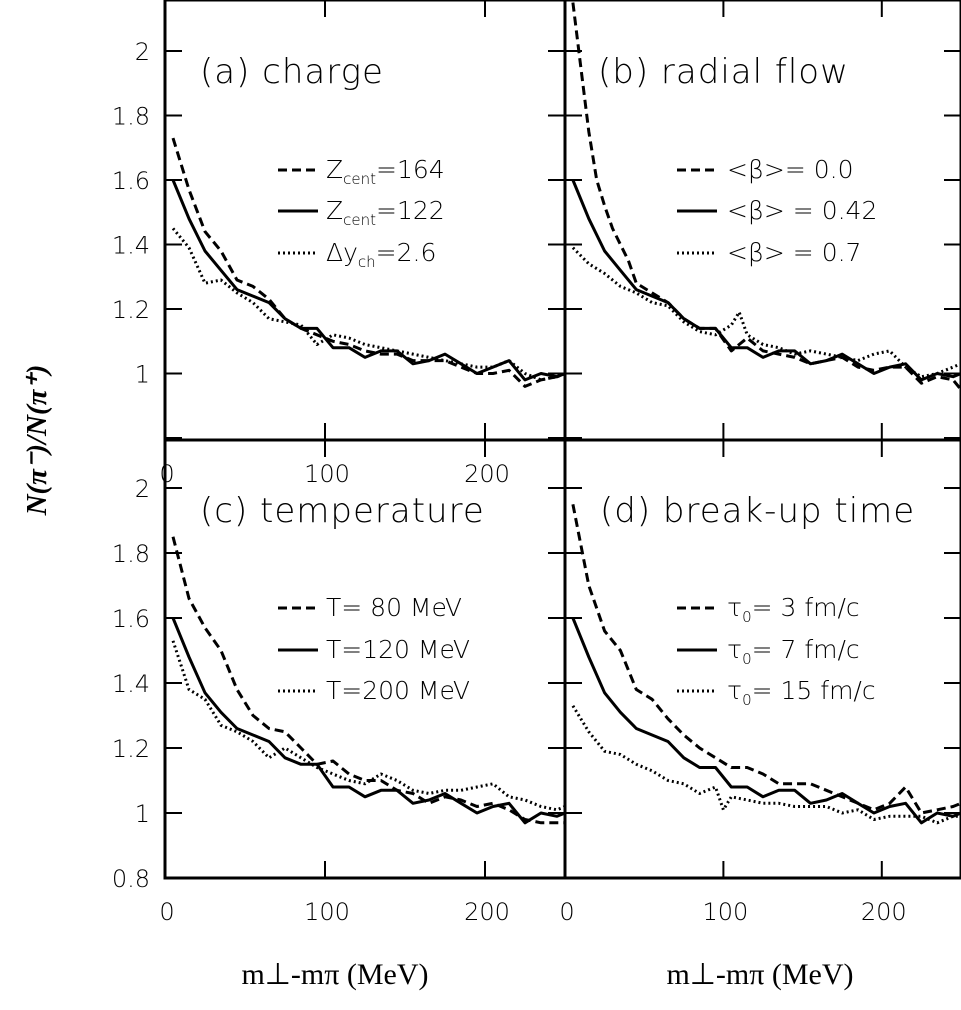 This screenshot has height=1010, width=961. I want to click on panel-title: (a) charge, so click(292, 72).